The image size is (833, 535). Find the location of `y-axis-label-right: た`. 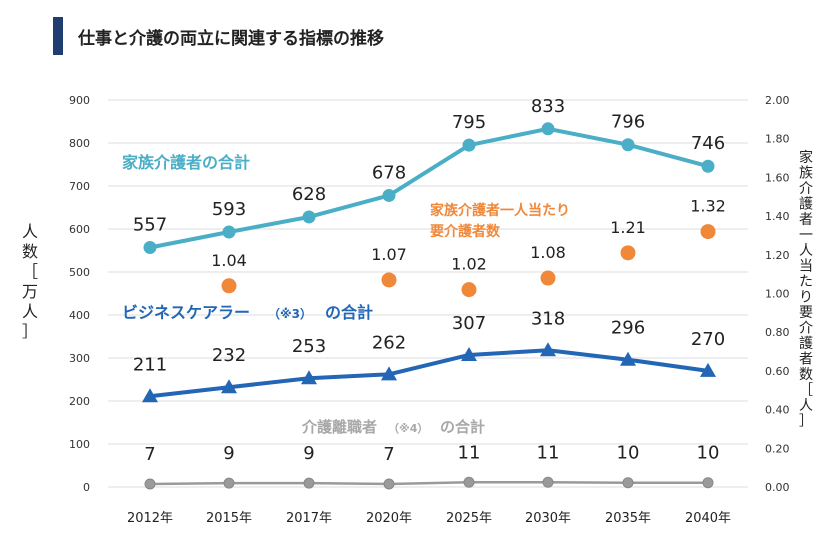

y-axis-label-right: た is located at coordinates (806, 282).